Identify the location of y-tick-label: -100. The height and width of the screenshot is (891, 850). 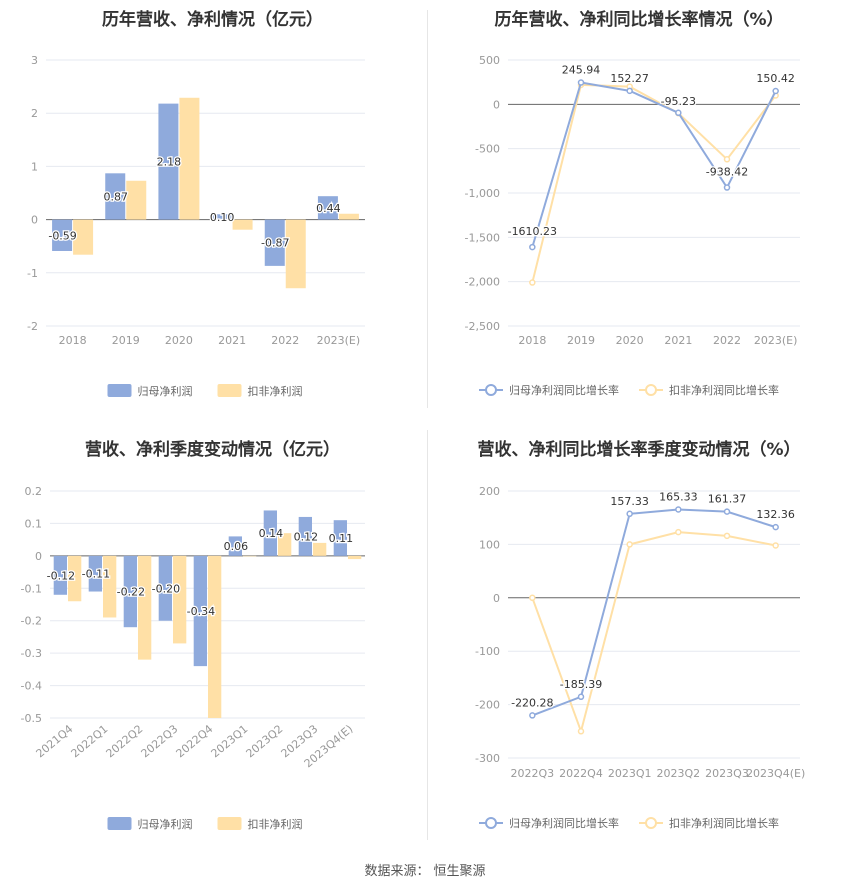
(487, 651).